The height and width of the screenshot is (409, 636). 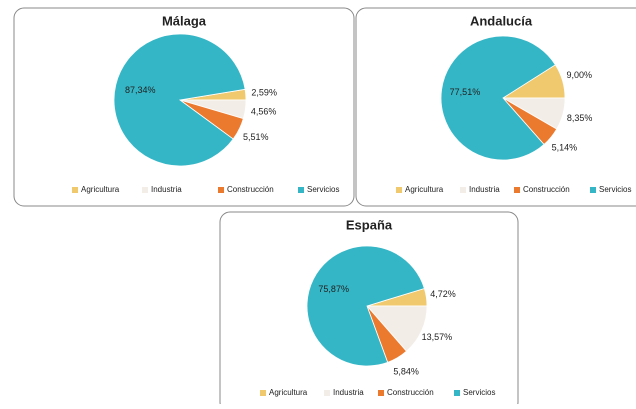 I want to click on data-label: 4,56%, so click(x=264, y=111).